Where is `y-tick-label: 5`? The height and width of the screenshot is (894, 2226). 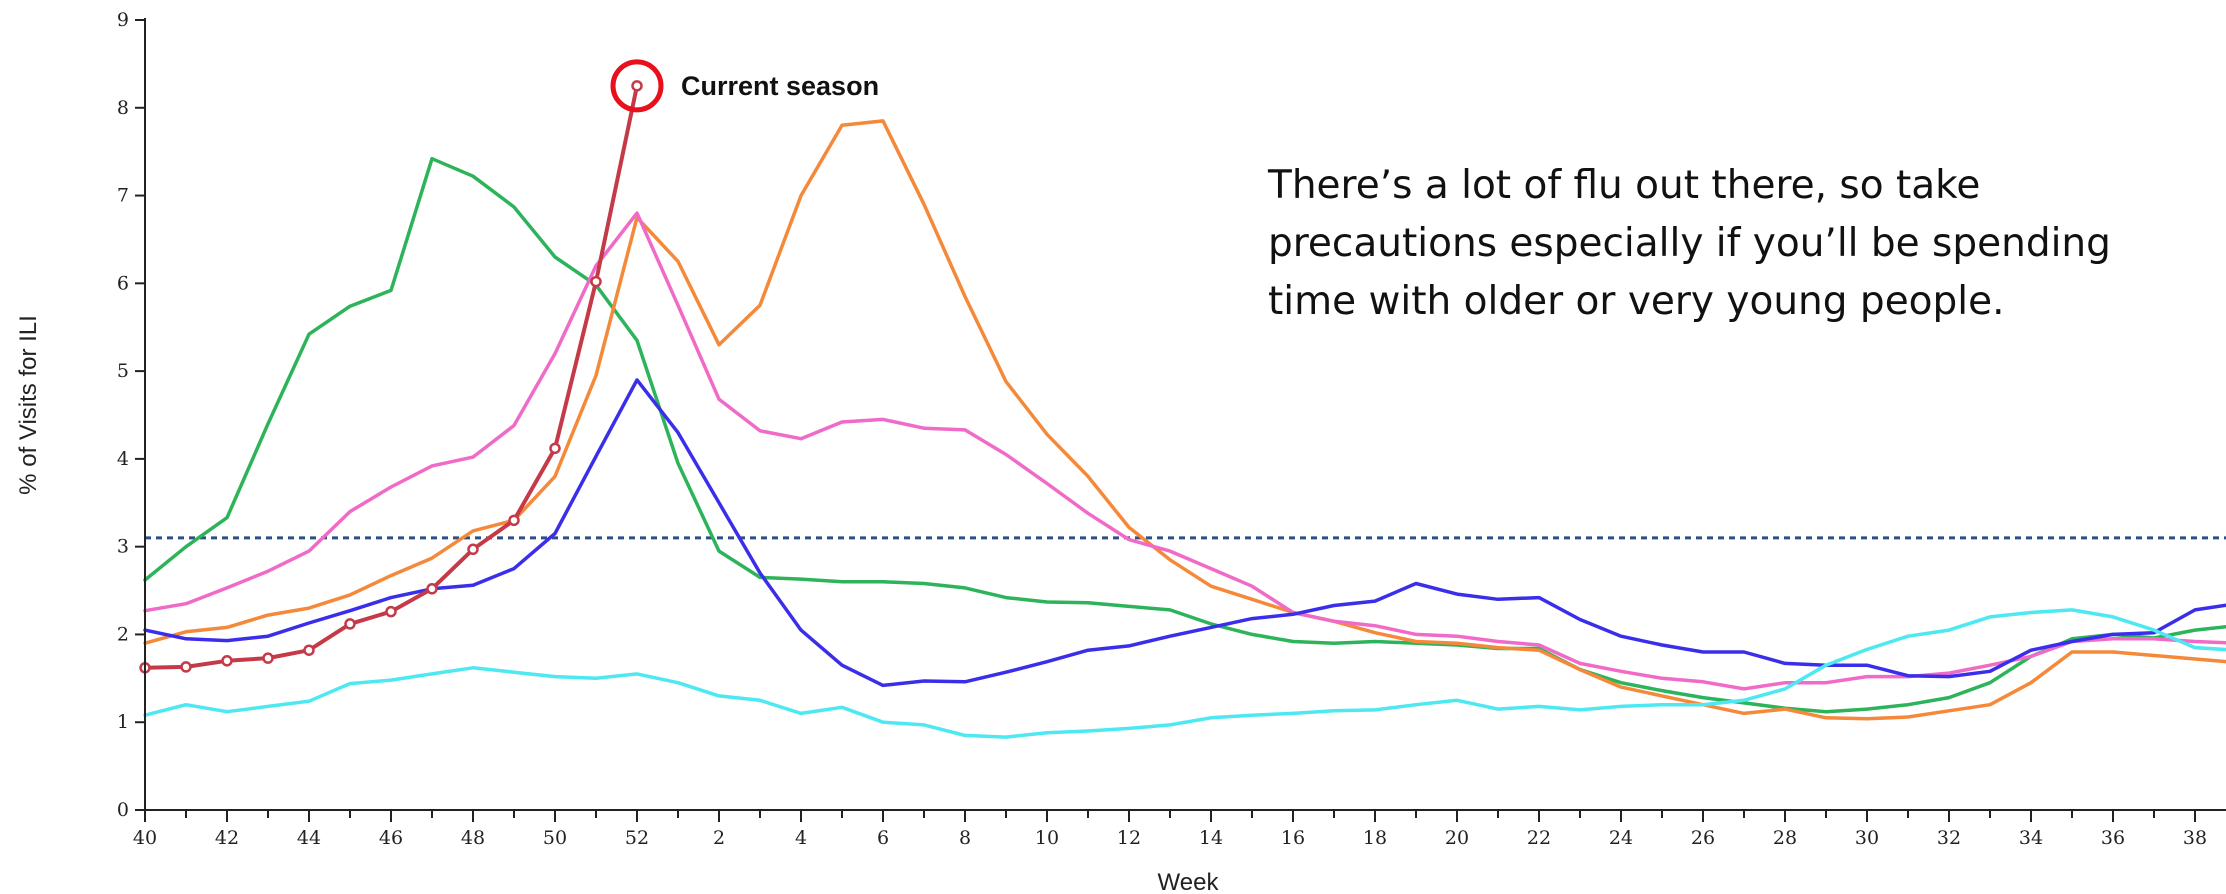
y-tick-label: 5 is located at coordinates (123, 371).